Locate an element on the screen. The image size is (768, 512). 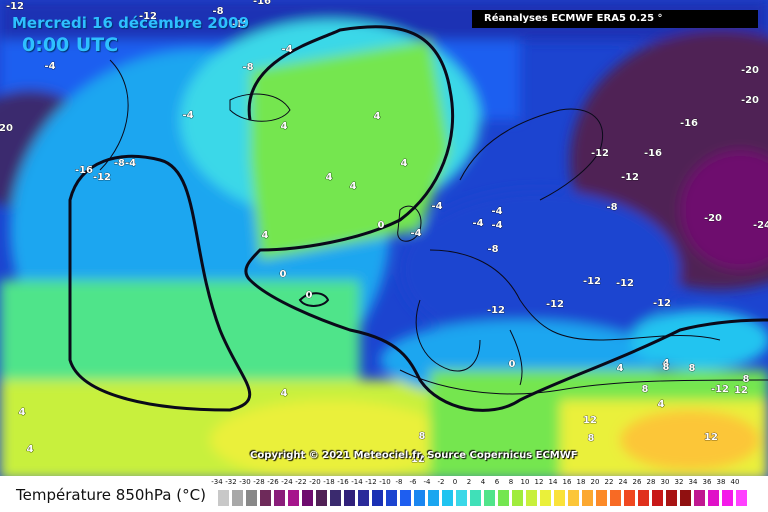
coastline-europe is located at coordinates (575, 295).